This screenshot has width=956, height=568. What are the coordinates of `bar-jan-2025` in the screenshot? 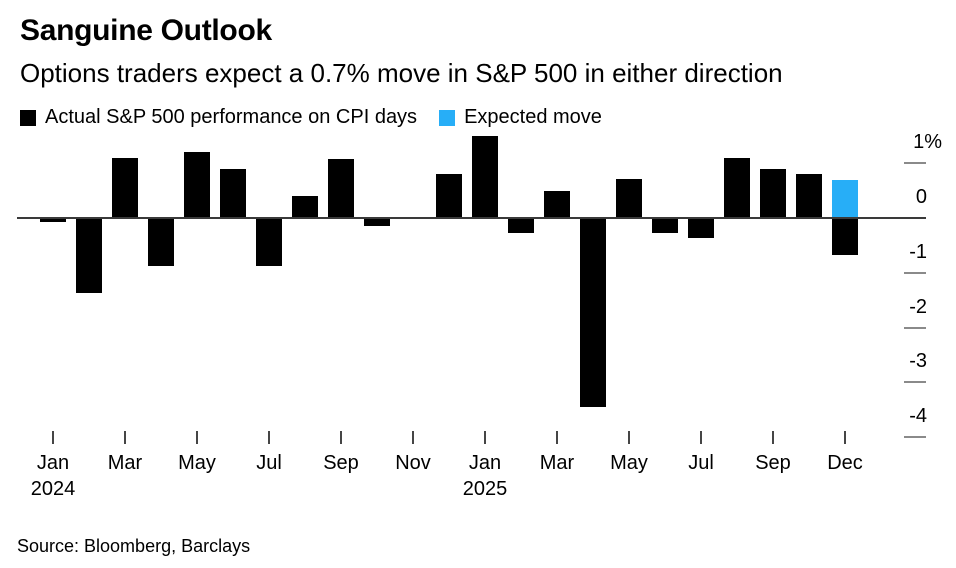 It's located at (485, 176).